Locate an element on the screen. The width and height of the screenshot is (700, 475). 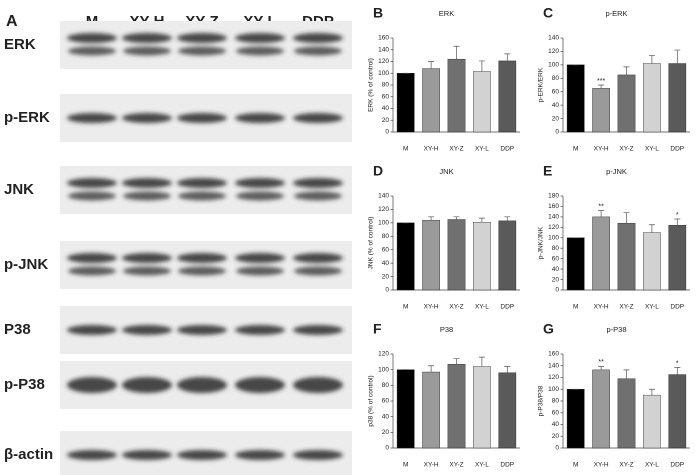
panel-label: G is located at coordinates (548, 329).